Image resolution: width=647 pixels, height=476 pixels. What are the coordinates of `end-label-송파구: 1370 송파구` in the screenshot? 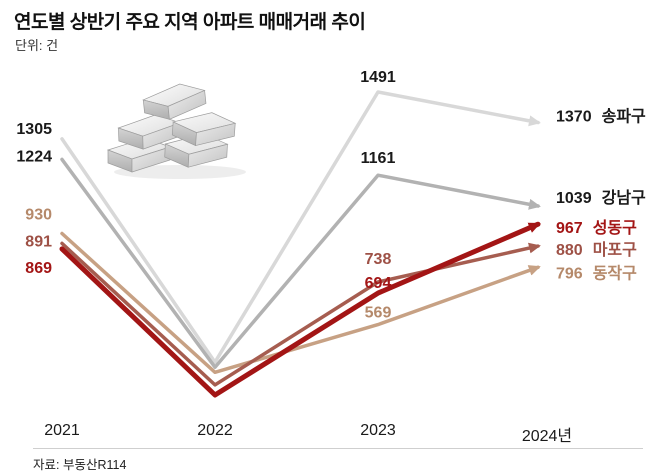 It's located at (601, 117).